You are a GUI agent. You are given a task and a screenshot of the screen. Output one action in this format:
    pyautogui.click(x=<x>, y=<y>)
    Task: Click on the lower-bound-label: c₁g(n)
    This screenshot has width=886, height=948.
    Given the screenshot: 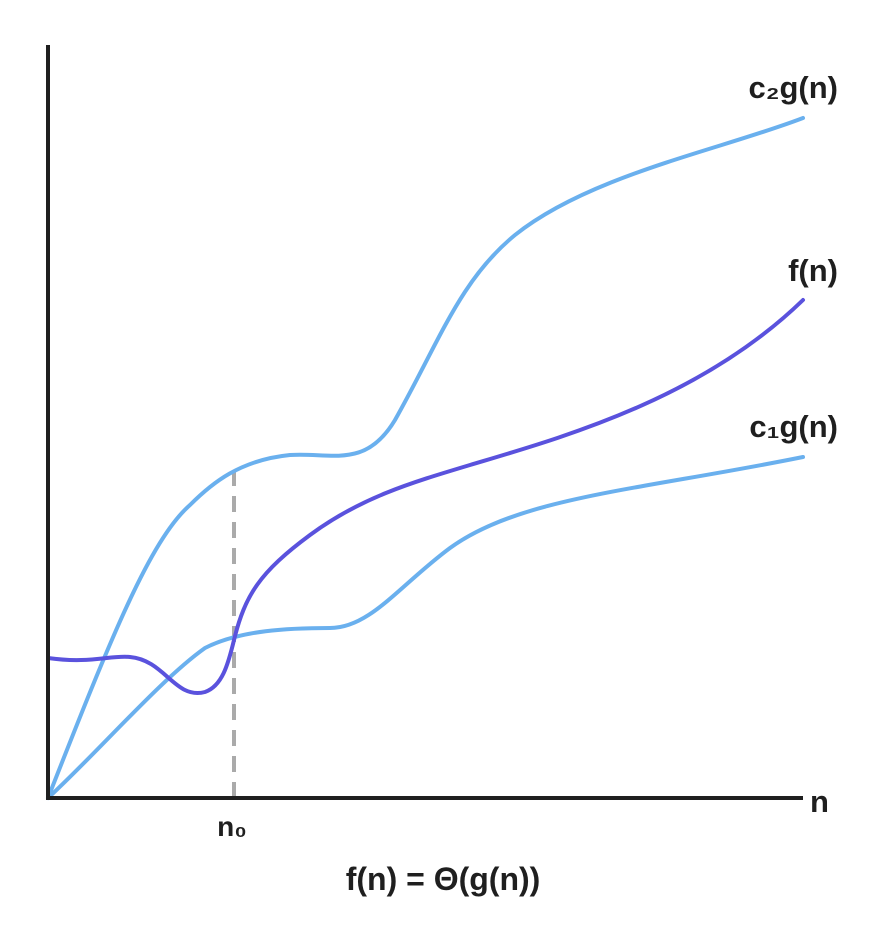 What is the action you would take?
    pyautogui.click(x=793, y=426)
    